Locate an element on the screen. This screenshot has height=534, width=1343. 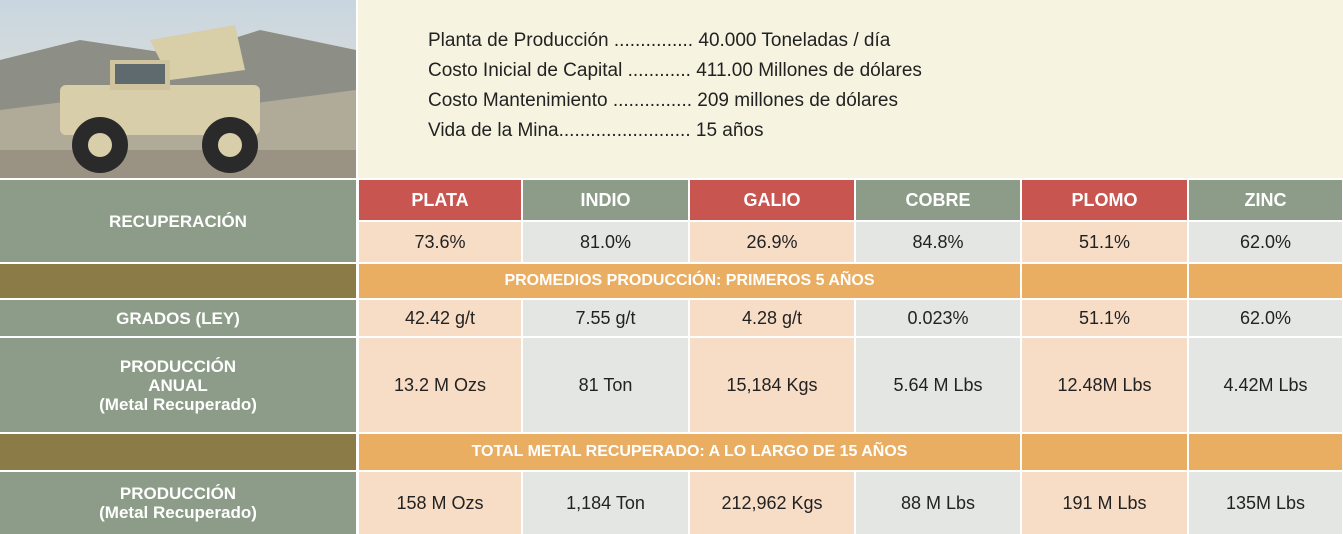
info-value: 40.000 Toneladas / día is located at coordinates (794, 40).